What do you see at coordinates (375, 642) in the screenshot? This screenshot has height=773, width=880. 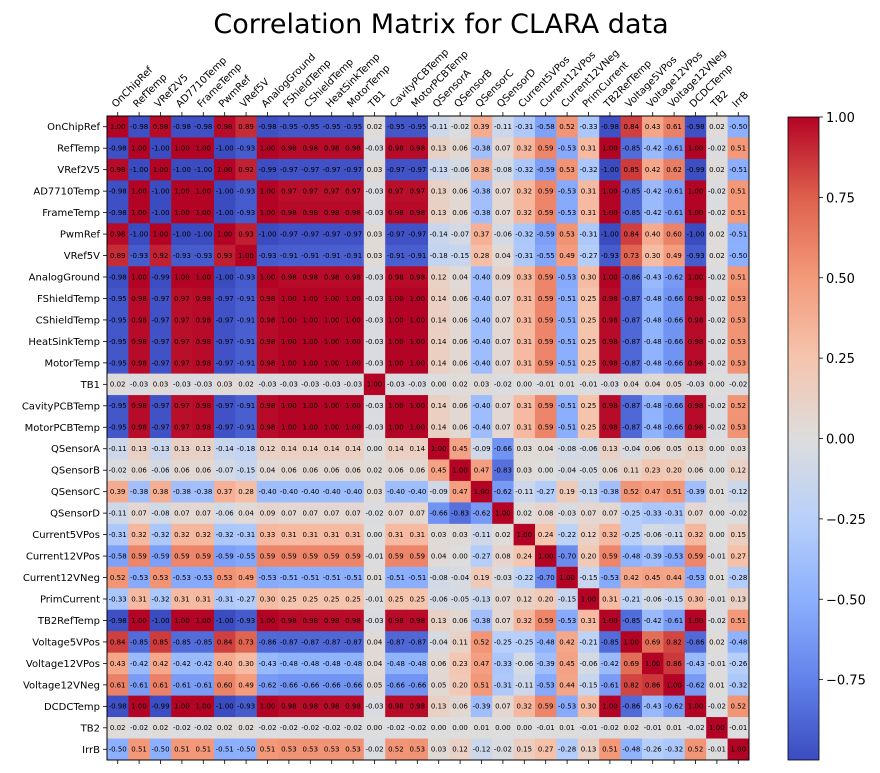 I see `cell-value-label: 0.04` at bounding box center [375, 642].